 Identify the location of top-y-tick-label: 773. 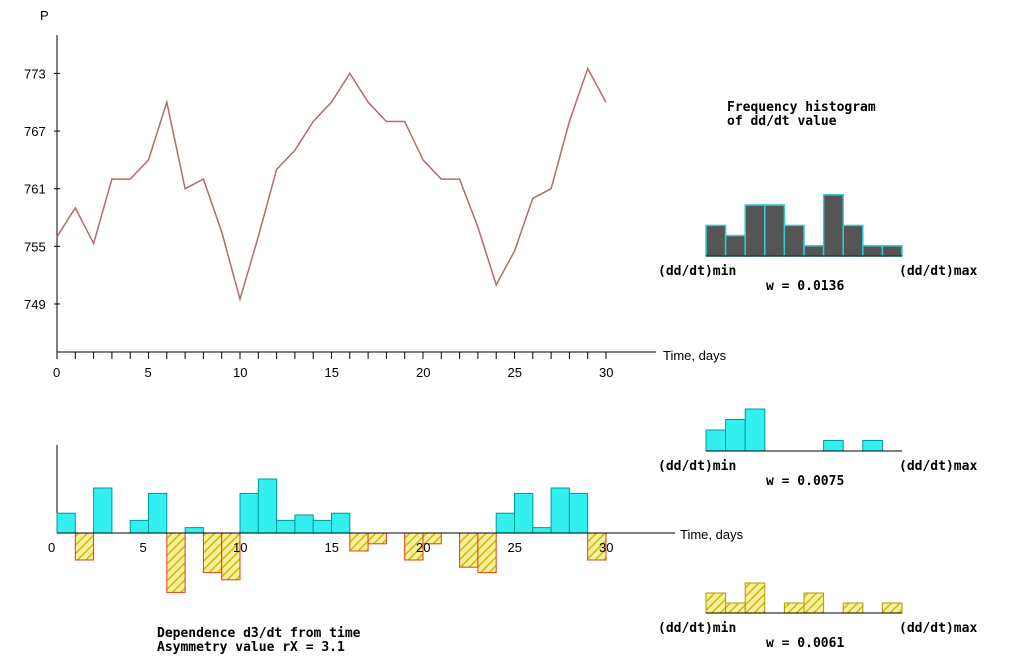
(35, 73).